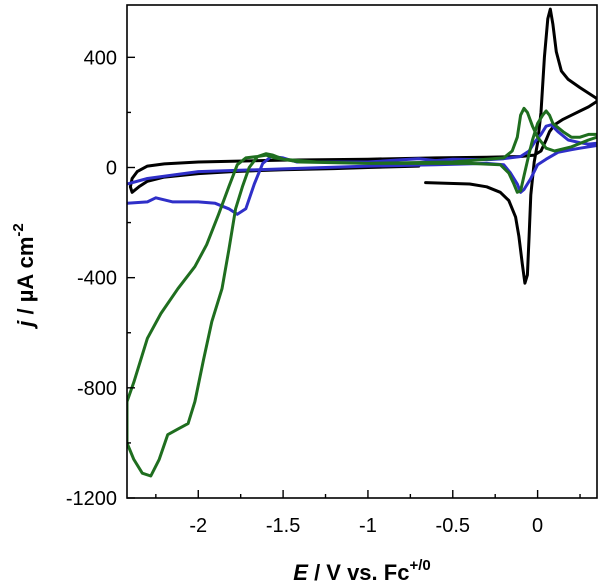 The width and height of the screenshot is (600, 587). What do you see at coordinates (100, 58) in the screenshot?
I see `y-tick-label: 400` at bounding box center [100, 58].